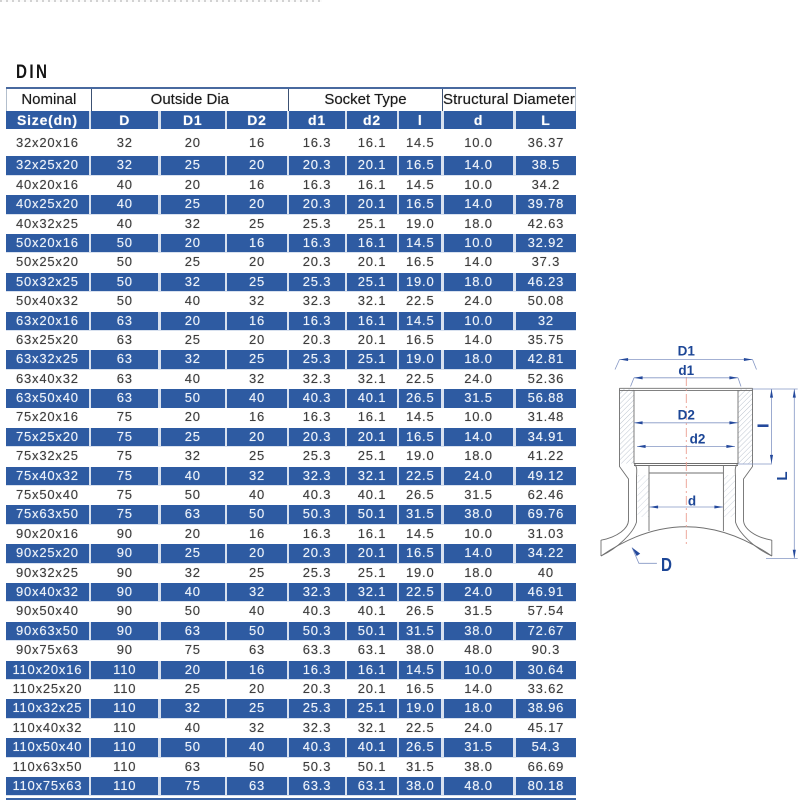  What do you see at coordinates (686, 415) in the screenshot?
I see `svg-text: D2` at bounding box center [686, 415].